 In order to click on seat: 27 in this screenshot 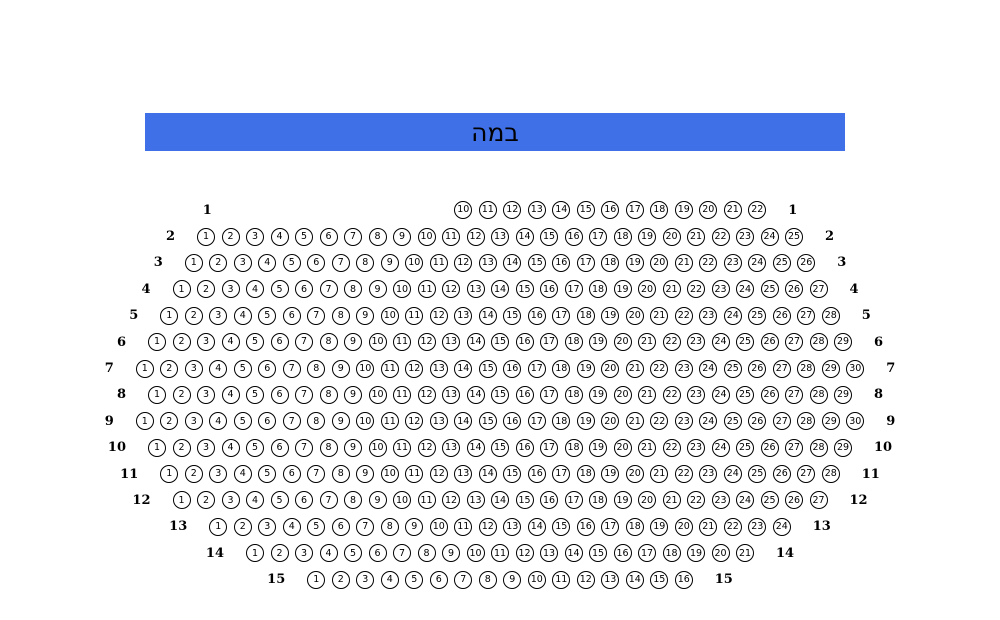, I will do `click(781, 368)`.